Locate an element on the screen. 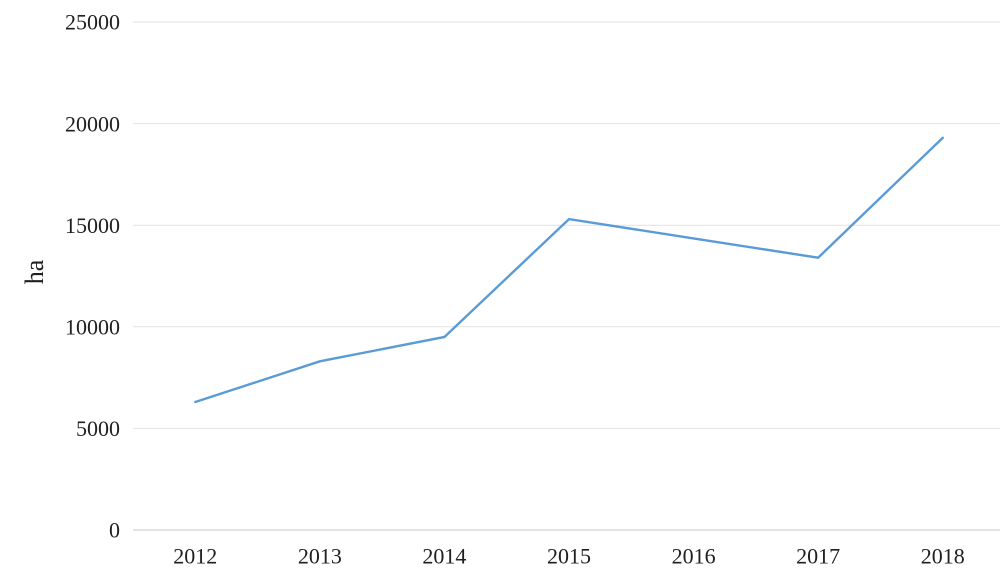  x-tick-label: 2018 is located at coordinates (943, 556).